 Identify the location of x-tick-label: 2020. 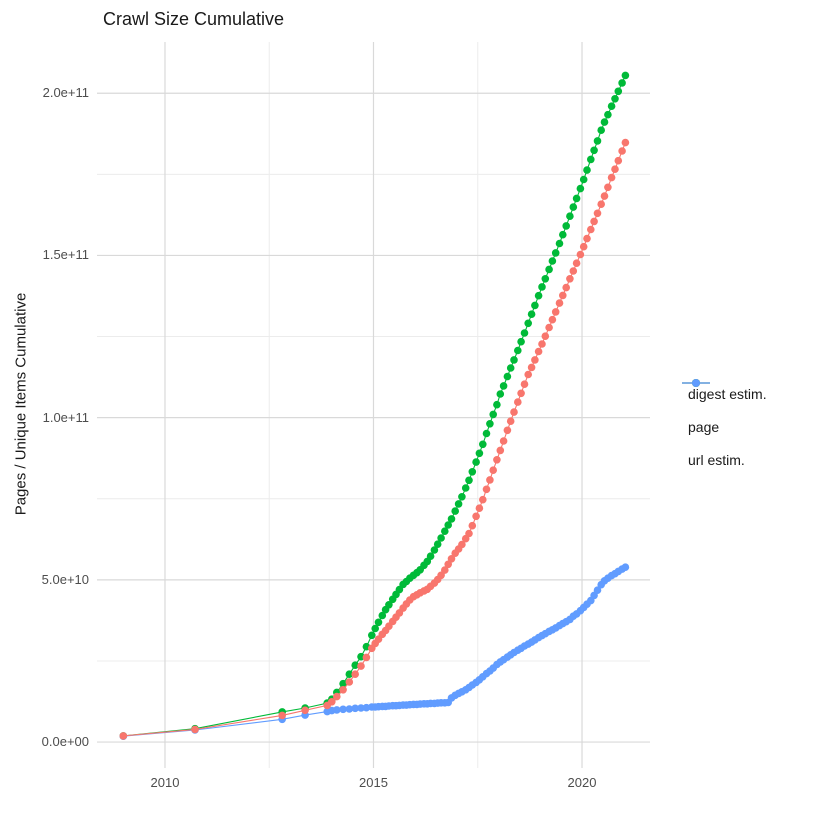
(582, 782).